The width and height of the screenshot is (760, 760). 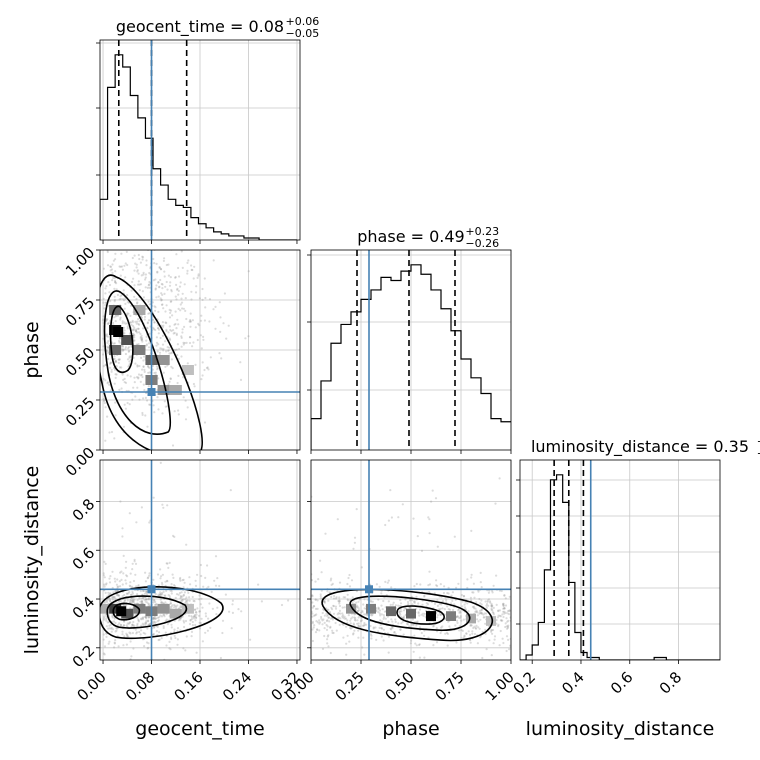 What do you see at coordinates (198, 147) in the screenshot?
I see `histogram-geocent_time` at bounding box center [198, 147].